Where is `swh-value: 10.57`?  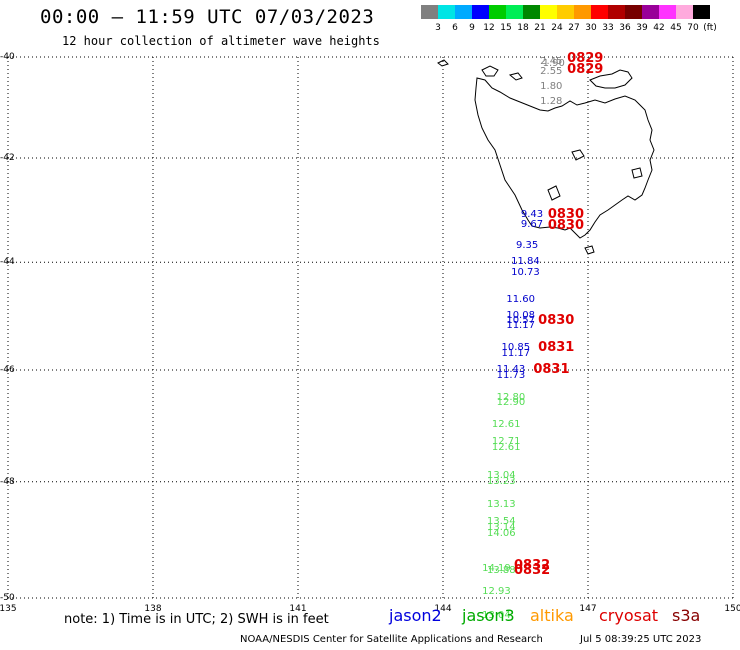 swh-value: 10.57 is located at coordinates (520, 321).